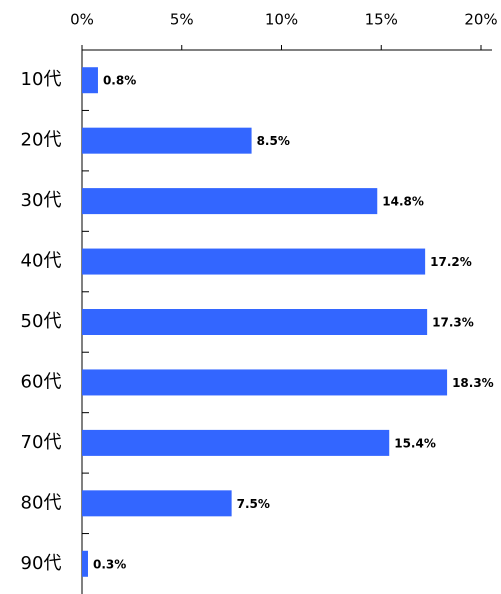  Describe the element at coordinates (41, 200) in the screenshot. I see `y-tick-label: 30代` at that location.